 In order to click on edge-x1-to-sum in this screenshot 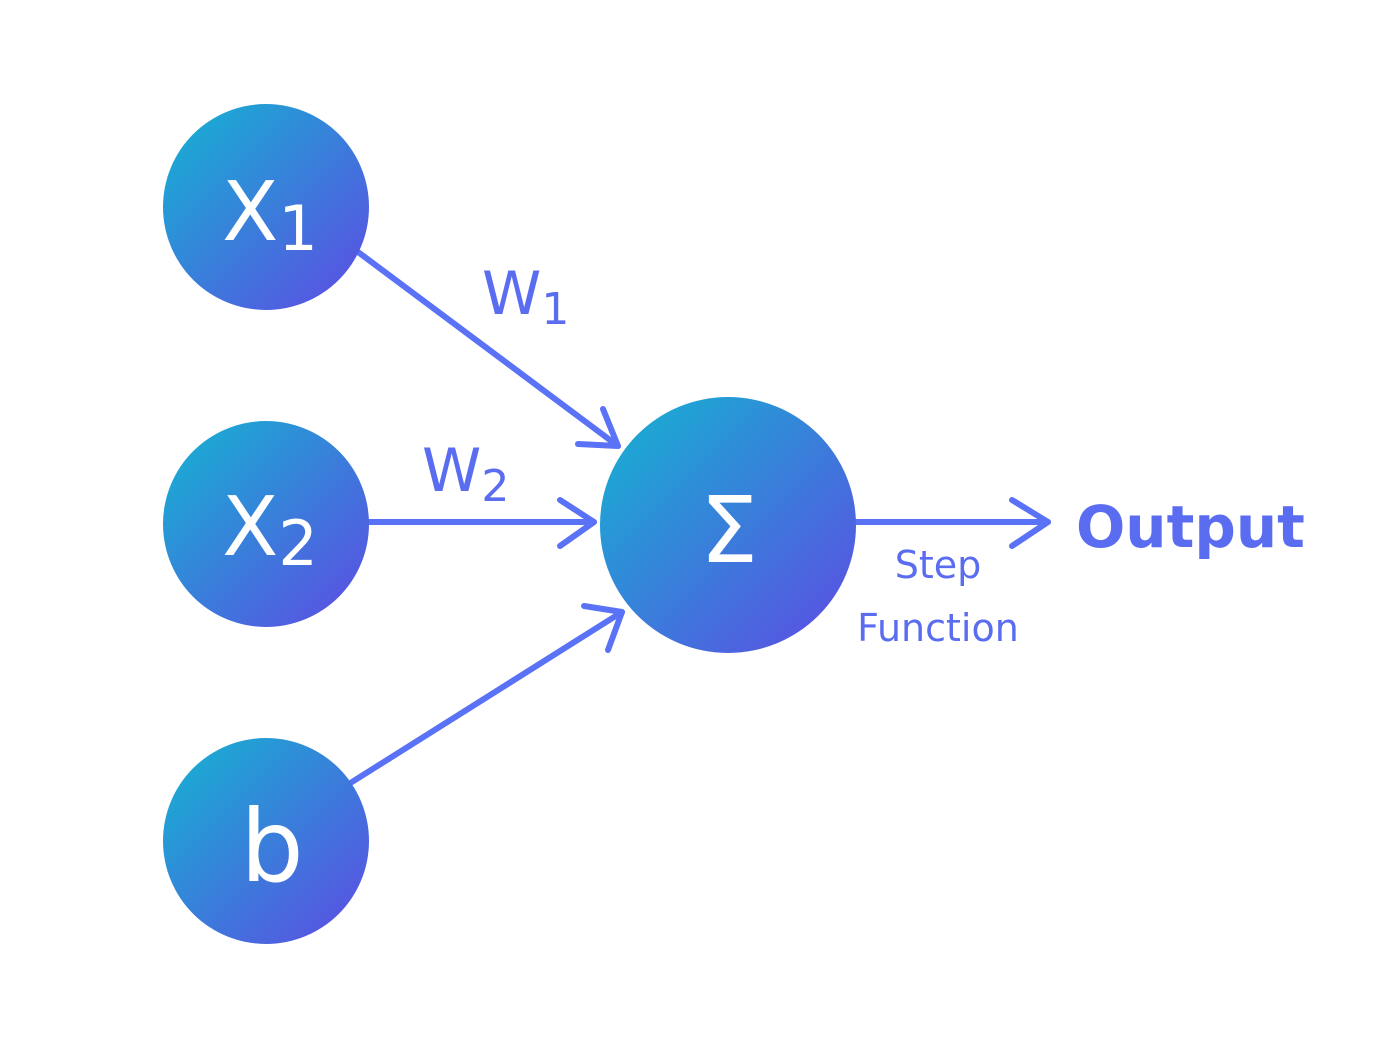, I will do `click(488, 349)`.